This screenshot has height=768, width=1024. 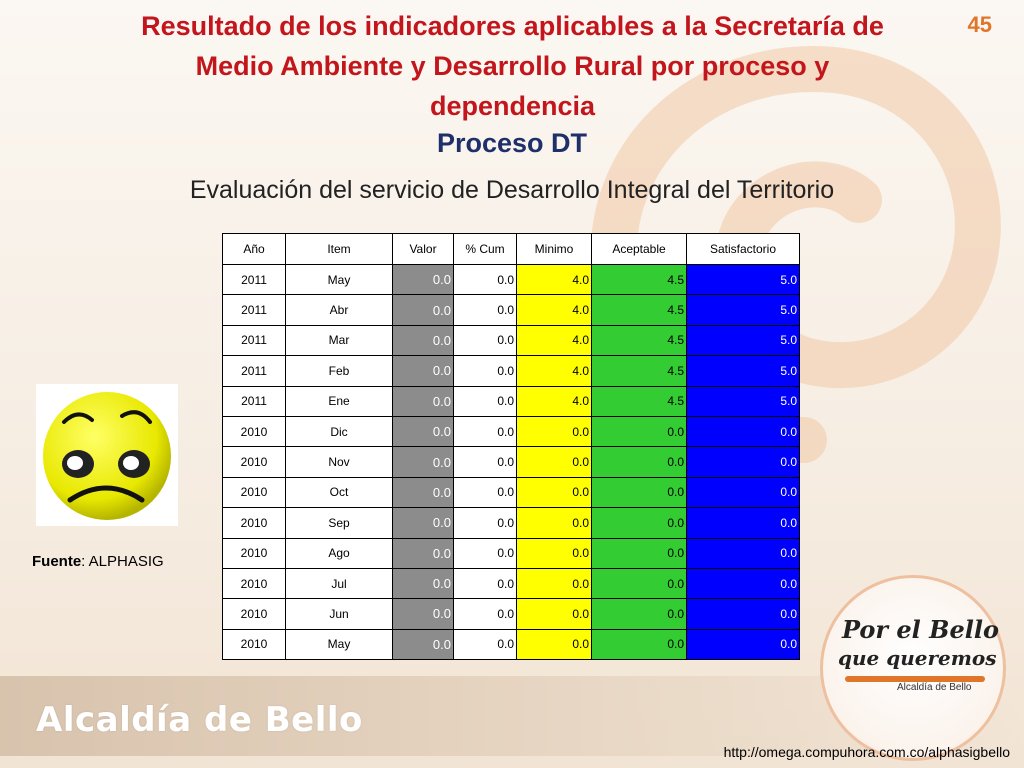 I want to click on logo-swoosh, so click(x=915, y=679).